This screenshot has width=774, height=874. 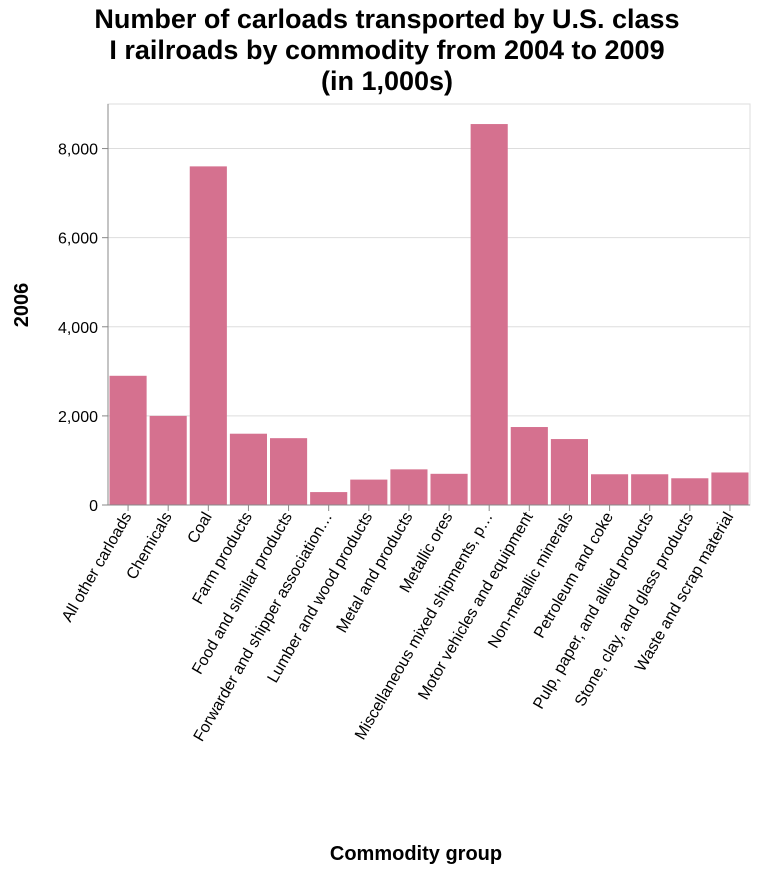 I want to click on chart-title-line-3: (in 1,000s), so click(x=387, y=81).